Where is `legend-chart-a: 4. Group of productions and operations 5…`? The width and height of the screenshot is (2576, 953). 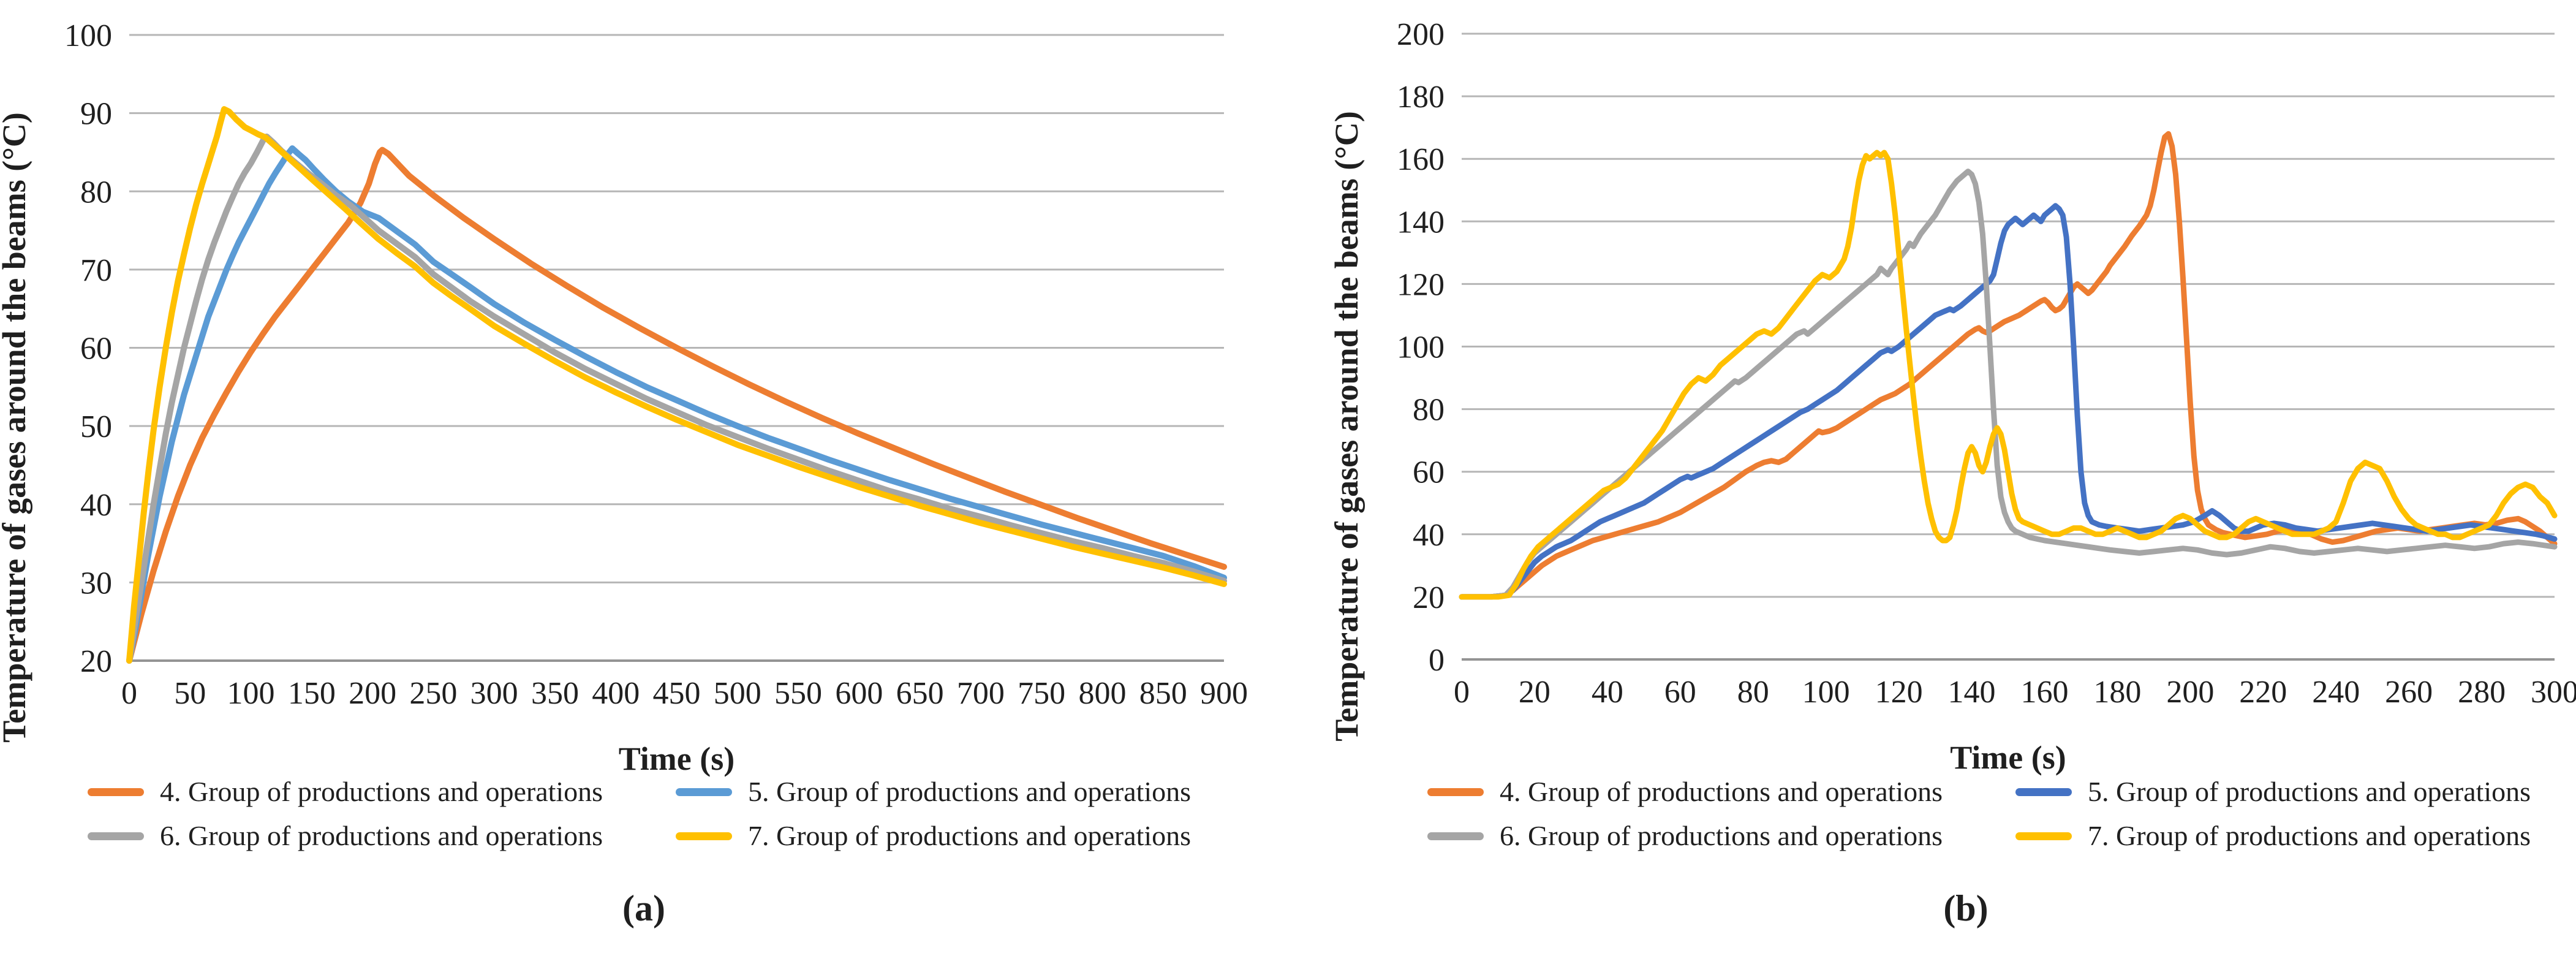
legend-chart-a: 4. Group of productions and operations 5… is located at coordinates (663, 813).